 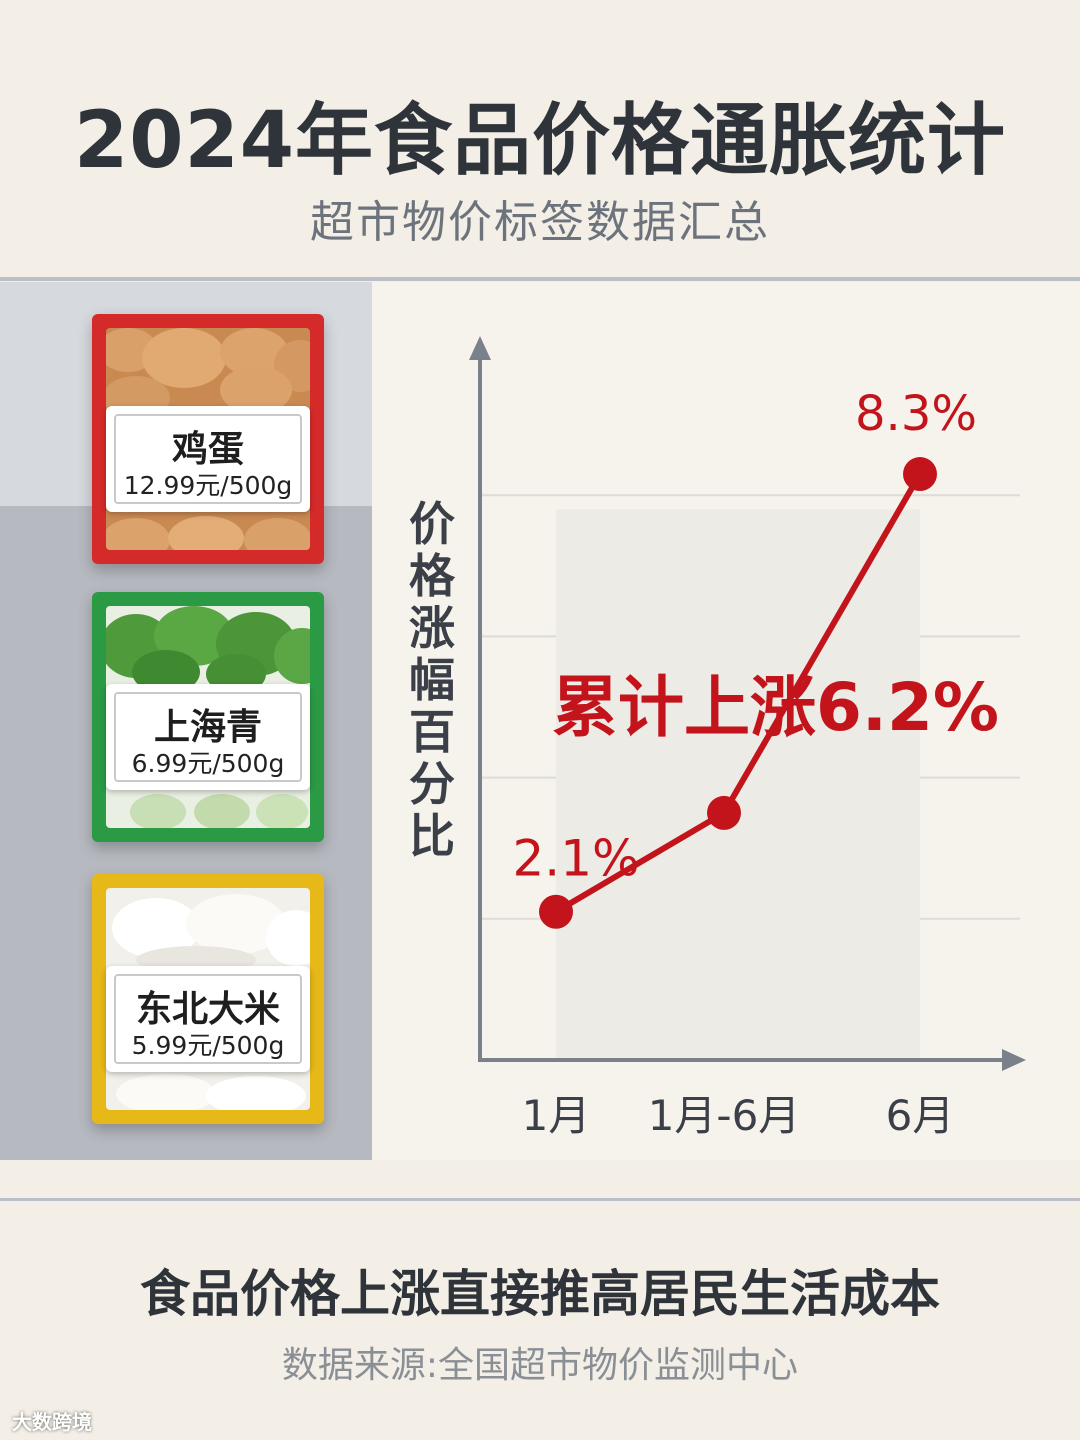 I want to click on egg-package: 鸡蛋 12.99元/500g, so click(x=208, y=439).